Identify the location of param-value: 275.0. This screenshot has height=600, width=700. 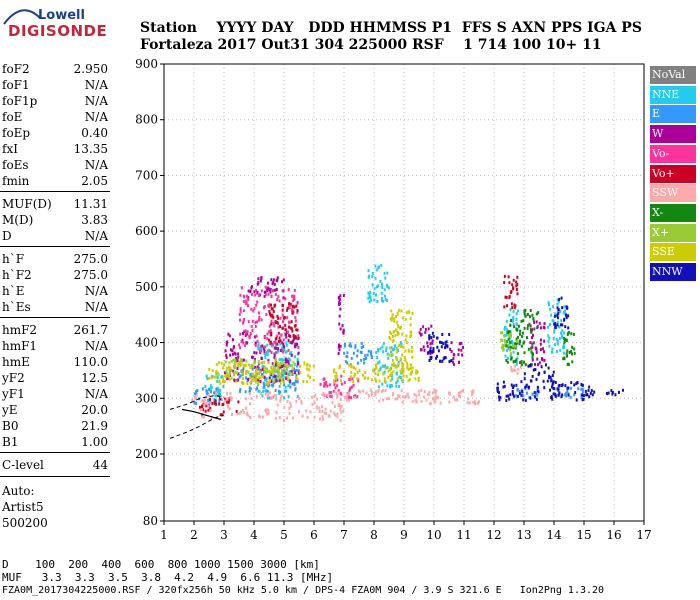
(90, 259).